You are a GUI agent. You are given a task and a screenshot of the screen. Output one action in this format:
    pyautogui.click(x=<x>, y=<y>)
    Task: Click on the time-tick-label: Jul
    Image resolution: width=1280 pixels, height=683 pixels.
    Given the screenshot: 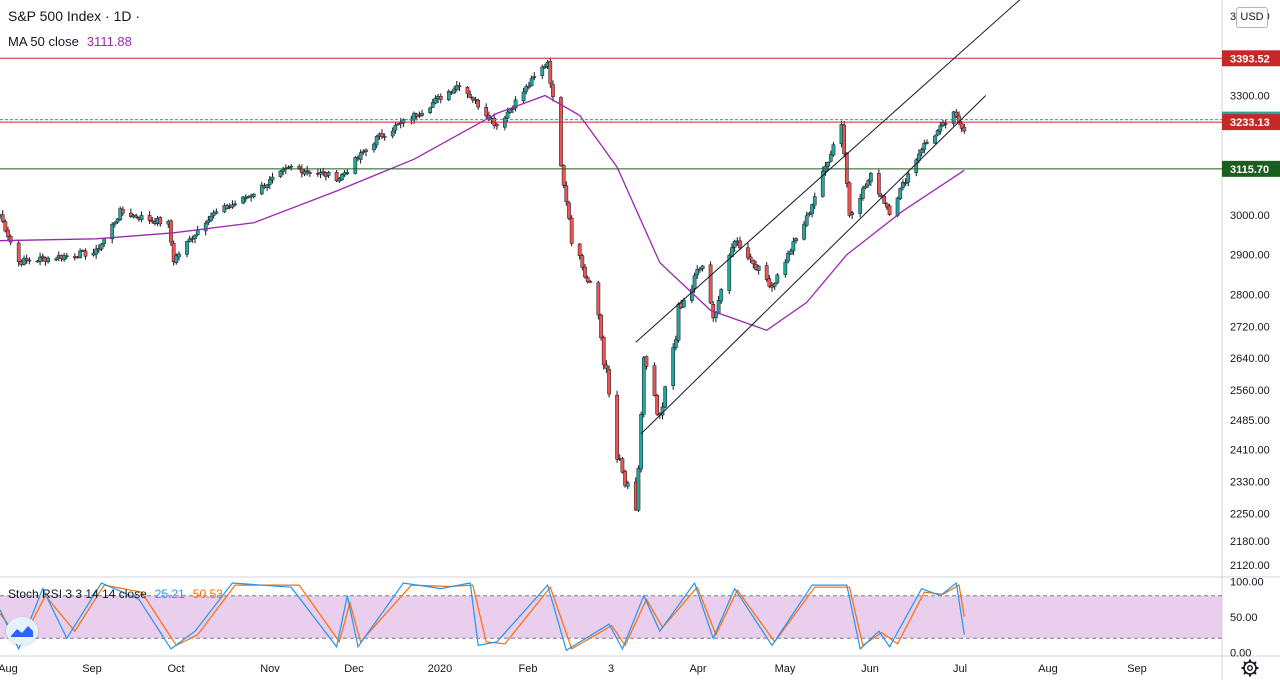 What is the action you would take?
    pyautogui.click(x=960, y=669)
    